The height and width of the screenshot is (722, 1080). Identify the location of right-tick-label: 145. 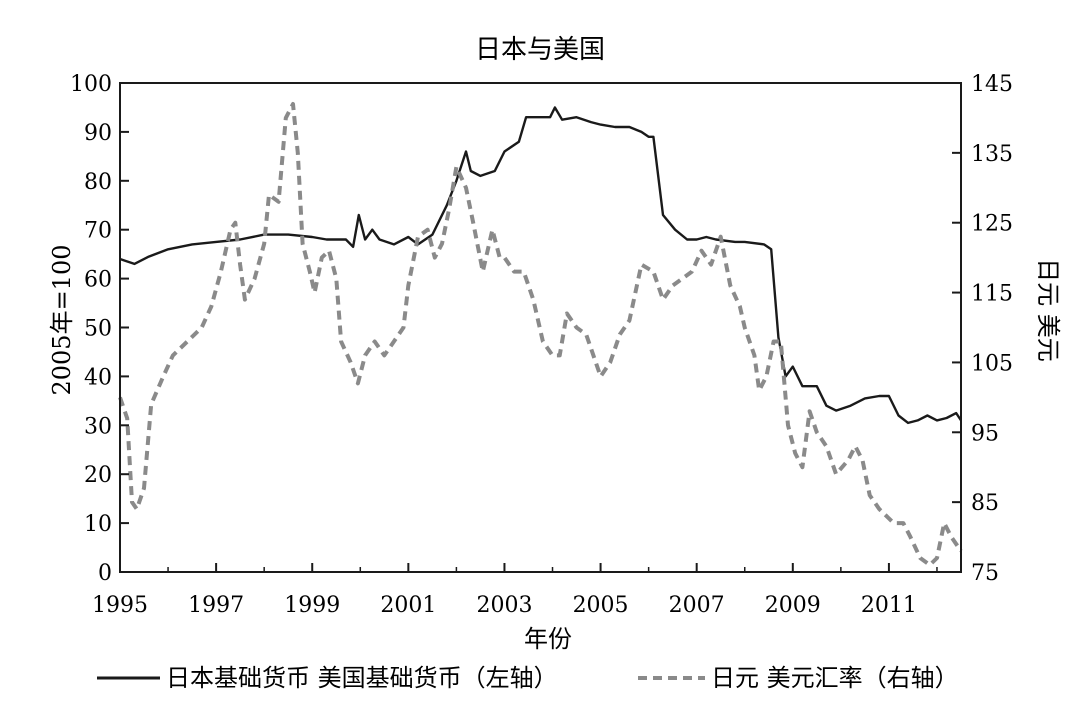
(992, 84).